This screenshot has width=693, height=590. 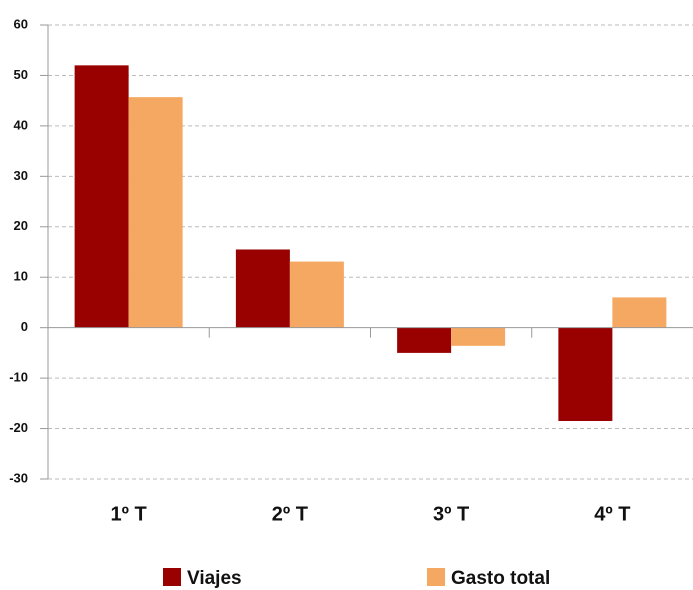 I want to click on x-tick-label: 3º T, so click(x=451, y=514).